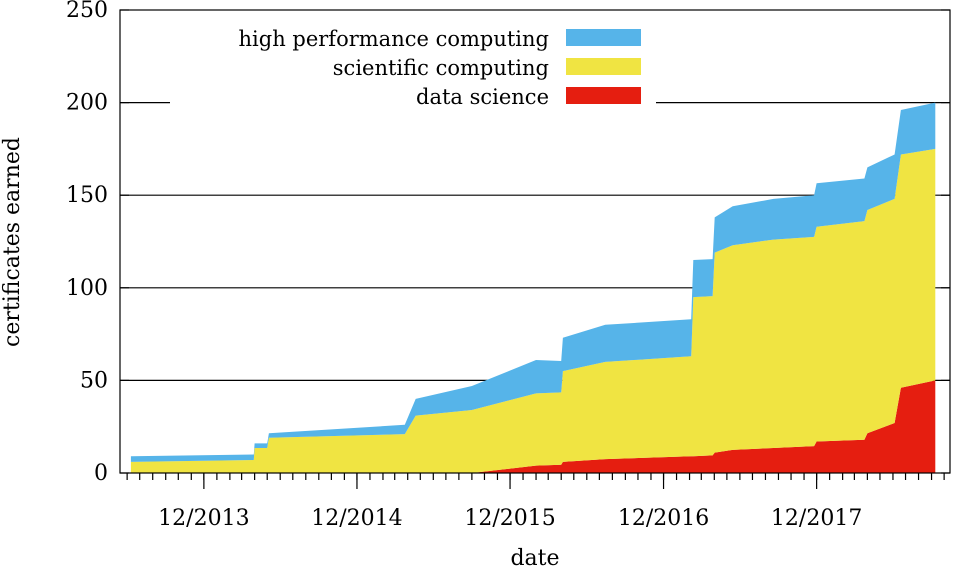 The image size is (953, 567). Describe the element at coordinates (816, 518) in the screenshot. I see `x-tick-label: 12/2017` at that location.